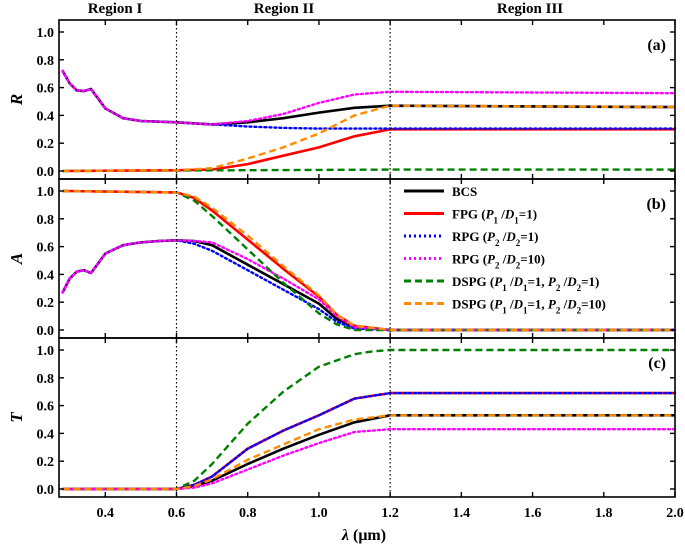 The width and height of the screenshot is (685, 544). I want to click on legend-label-rpg10: RPG (P2 /D2=10), so click(498, 261).